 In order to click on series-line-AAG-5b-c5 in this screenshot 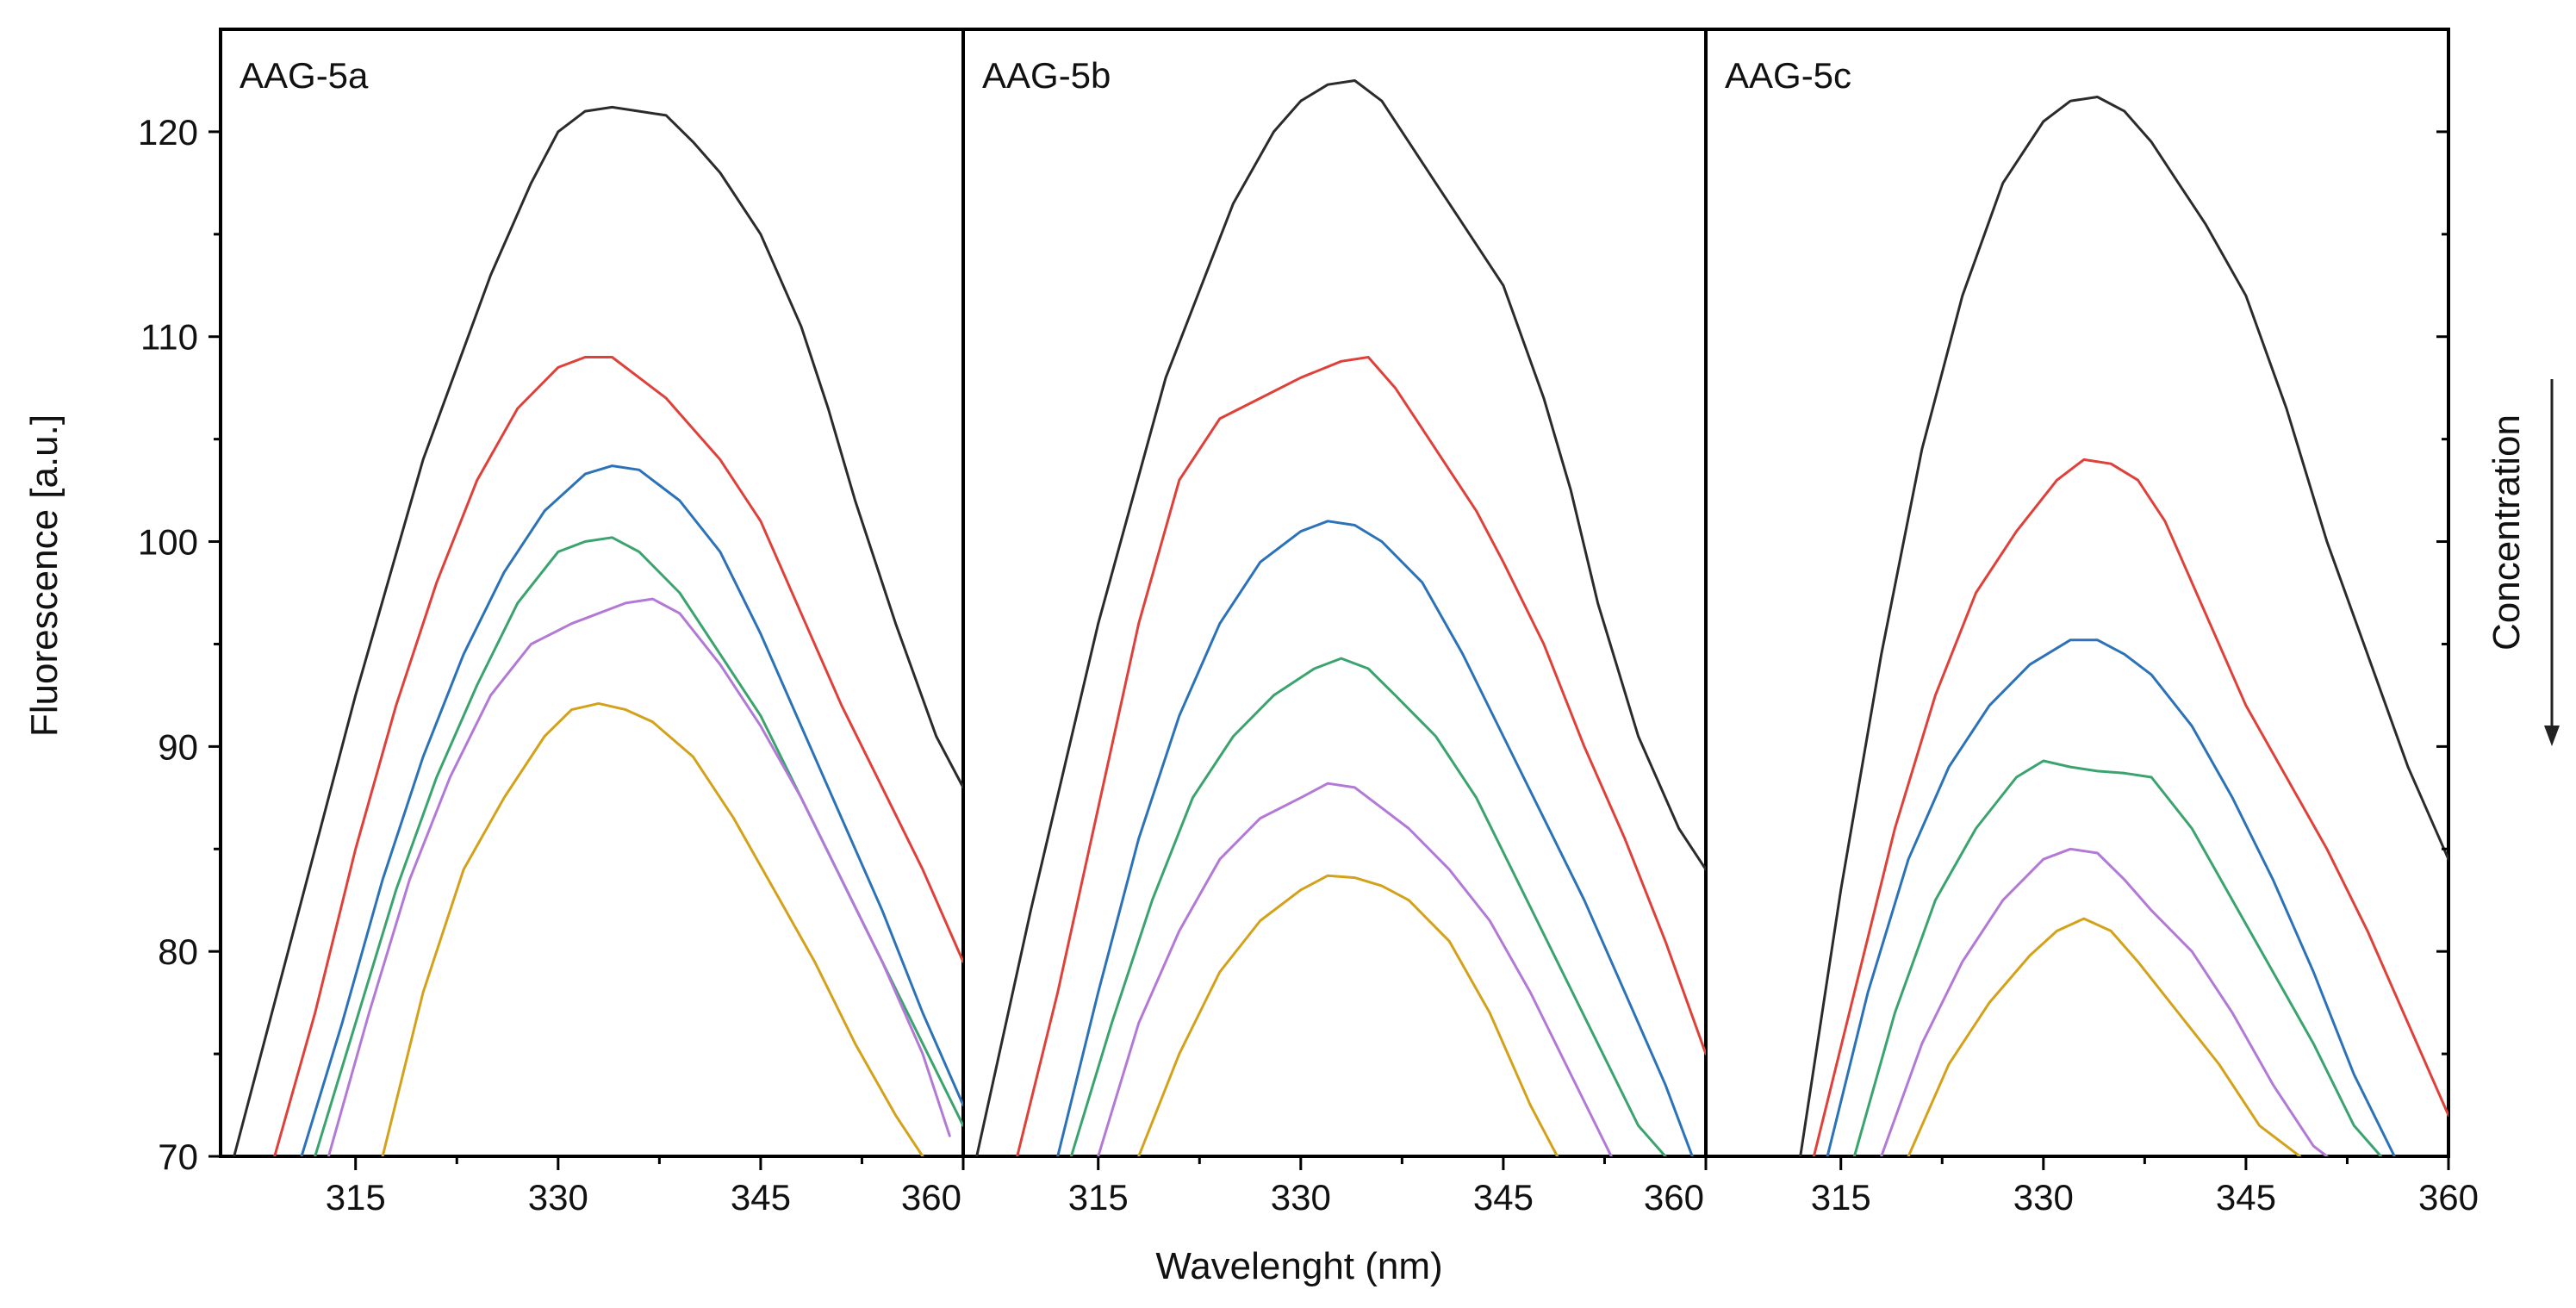, I will do `click(1355, 969)`.